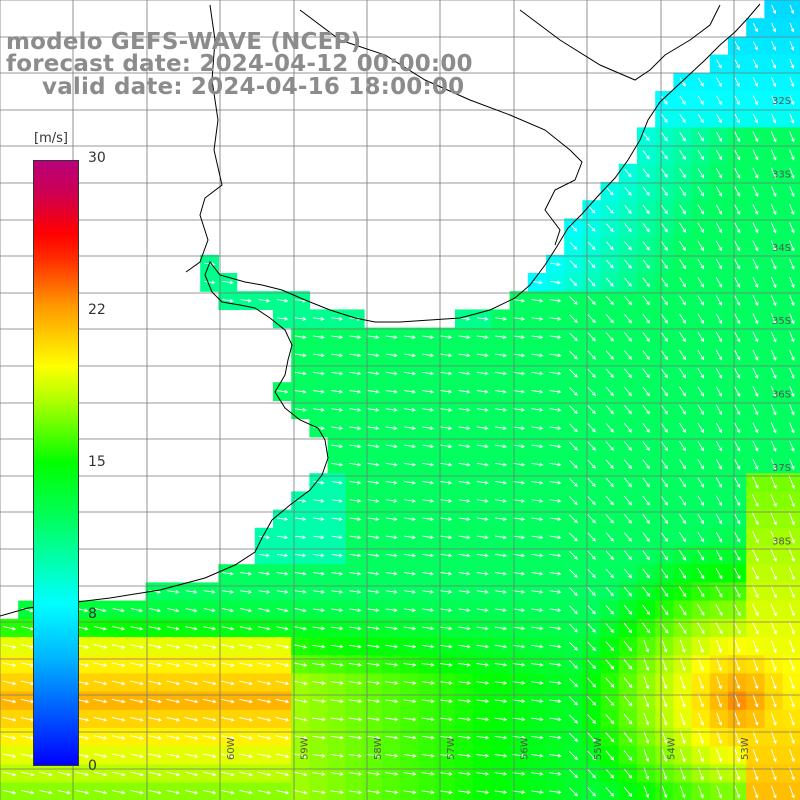 Image resolution: width=800 pixels, height=800 pixels. I want to click on longitude-label: 53W, so click(745, 748).